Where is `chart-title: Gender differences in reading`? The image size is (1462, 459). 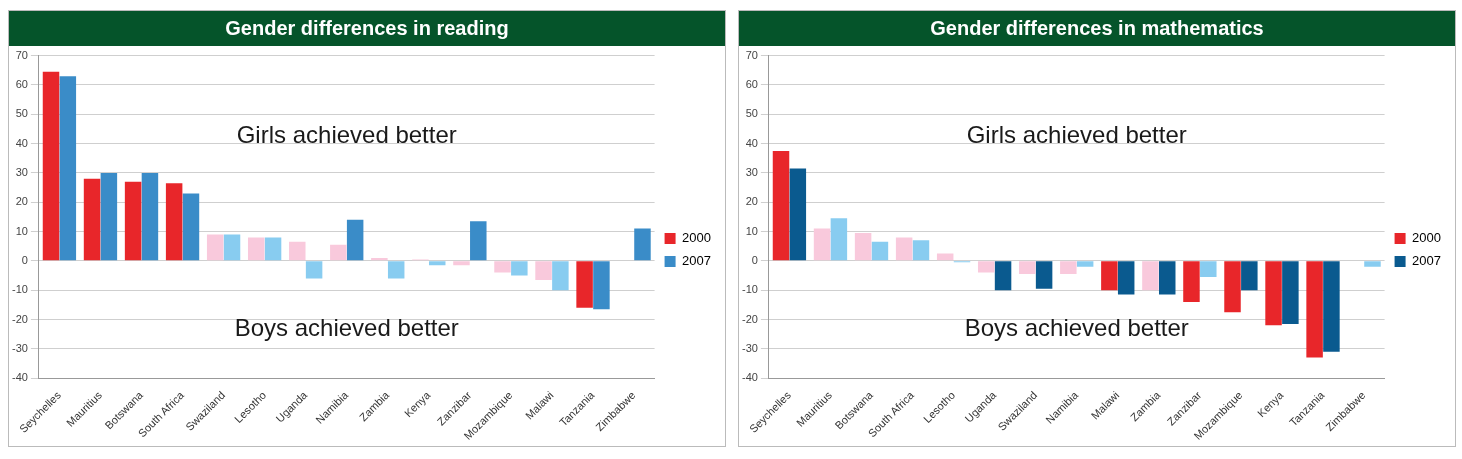 chart-title: Gender differences in reading is located at coordinates (367, 28).